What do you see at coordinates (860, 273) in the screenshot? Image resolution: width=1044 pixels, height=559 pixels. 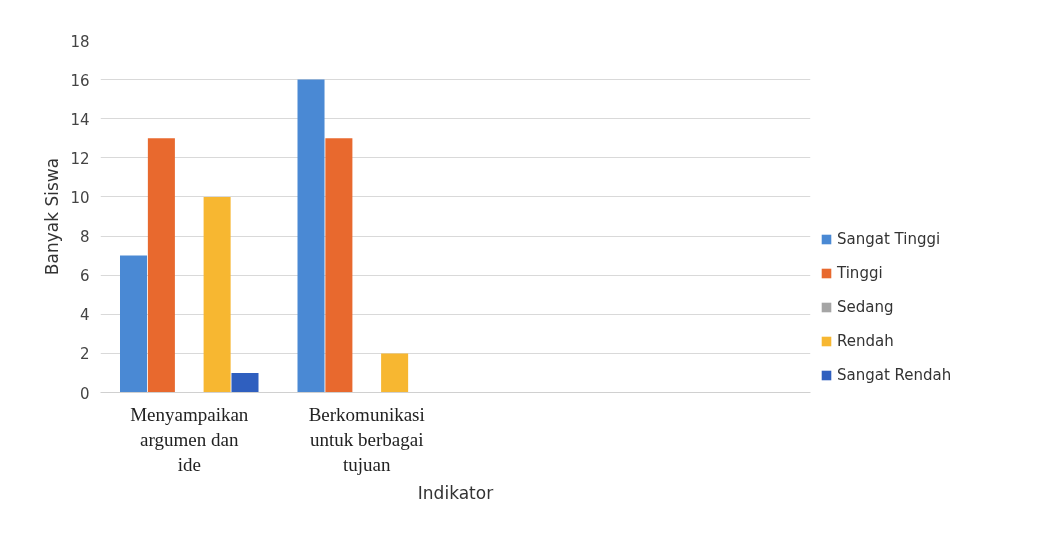 I see `legend-label: Tinggi` at bounding box center [860, 273].